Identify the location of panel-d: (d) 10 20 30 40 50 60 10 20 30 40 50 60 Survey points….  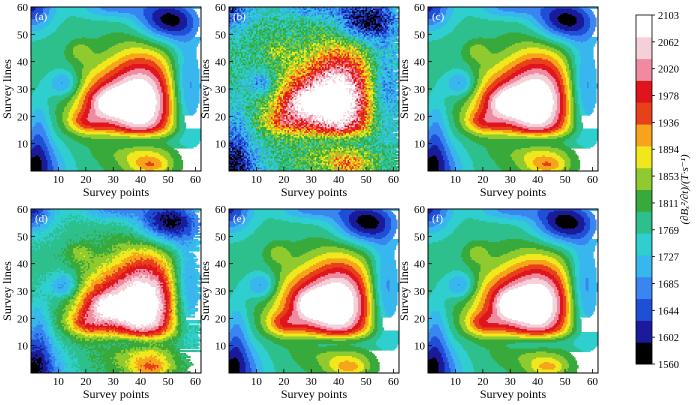
(101, 302).